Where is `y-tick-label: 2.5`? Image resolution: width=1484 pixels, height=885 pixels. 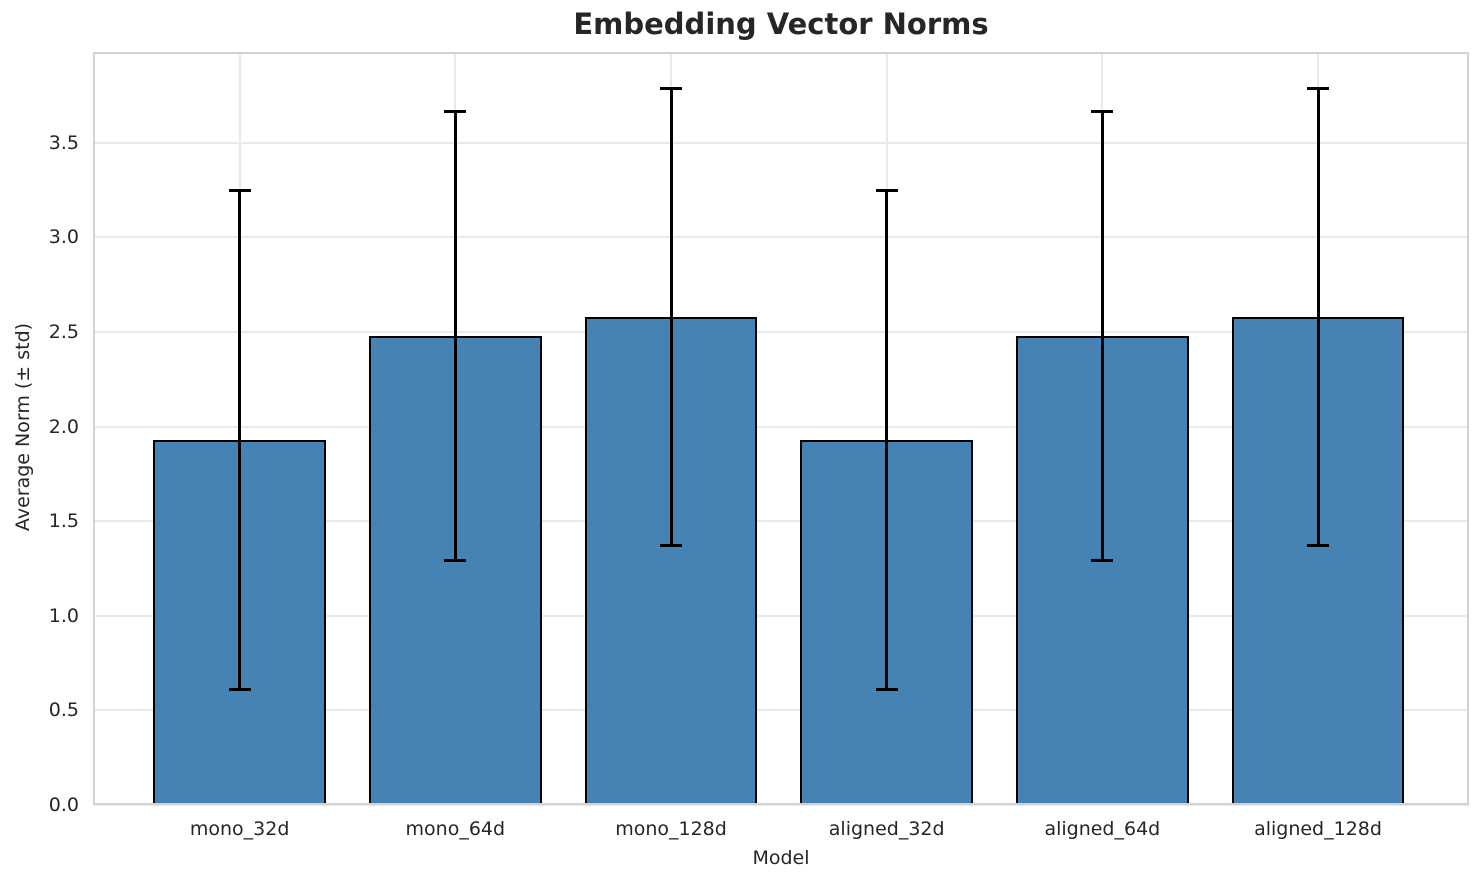 y-tick-label: 2.5 is located at coordinates (63, 332).